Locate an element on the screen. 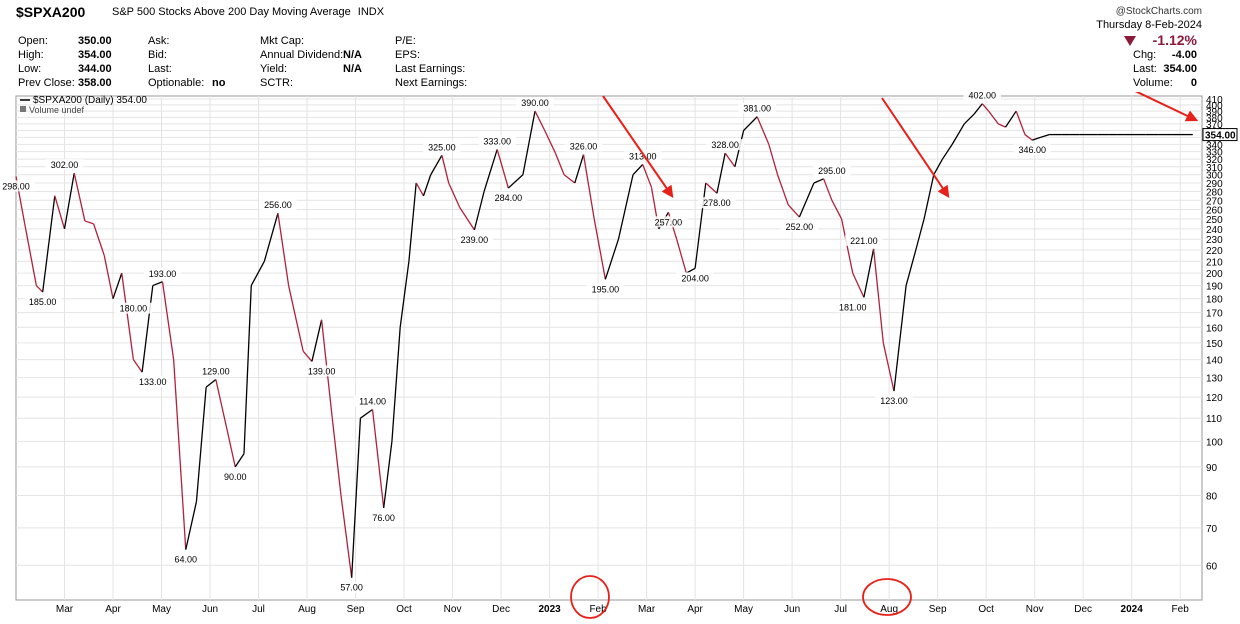  value-label: 114.00 is located at coordinates (372, 402).